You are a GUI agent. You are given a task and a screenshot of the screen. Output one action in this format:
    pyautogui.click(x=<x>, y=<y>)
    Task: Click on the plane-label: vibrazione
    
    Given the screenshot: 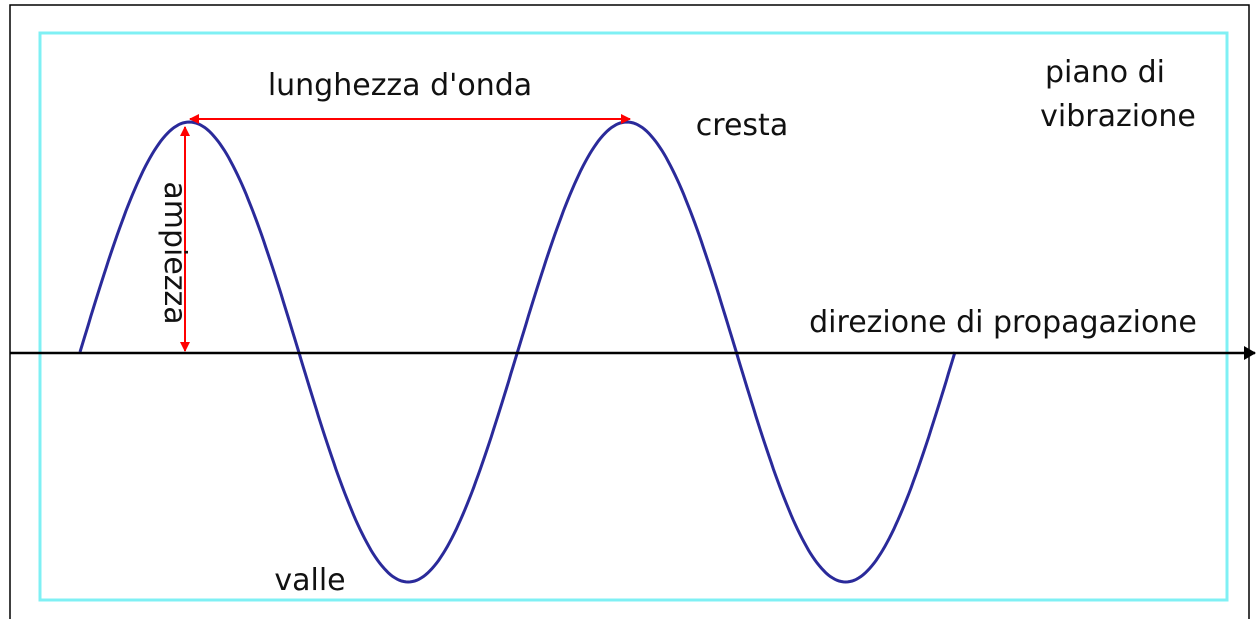 What is the action you would take?
    pyautogui.click(x=1118, y=116)
    